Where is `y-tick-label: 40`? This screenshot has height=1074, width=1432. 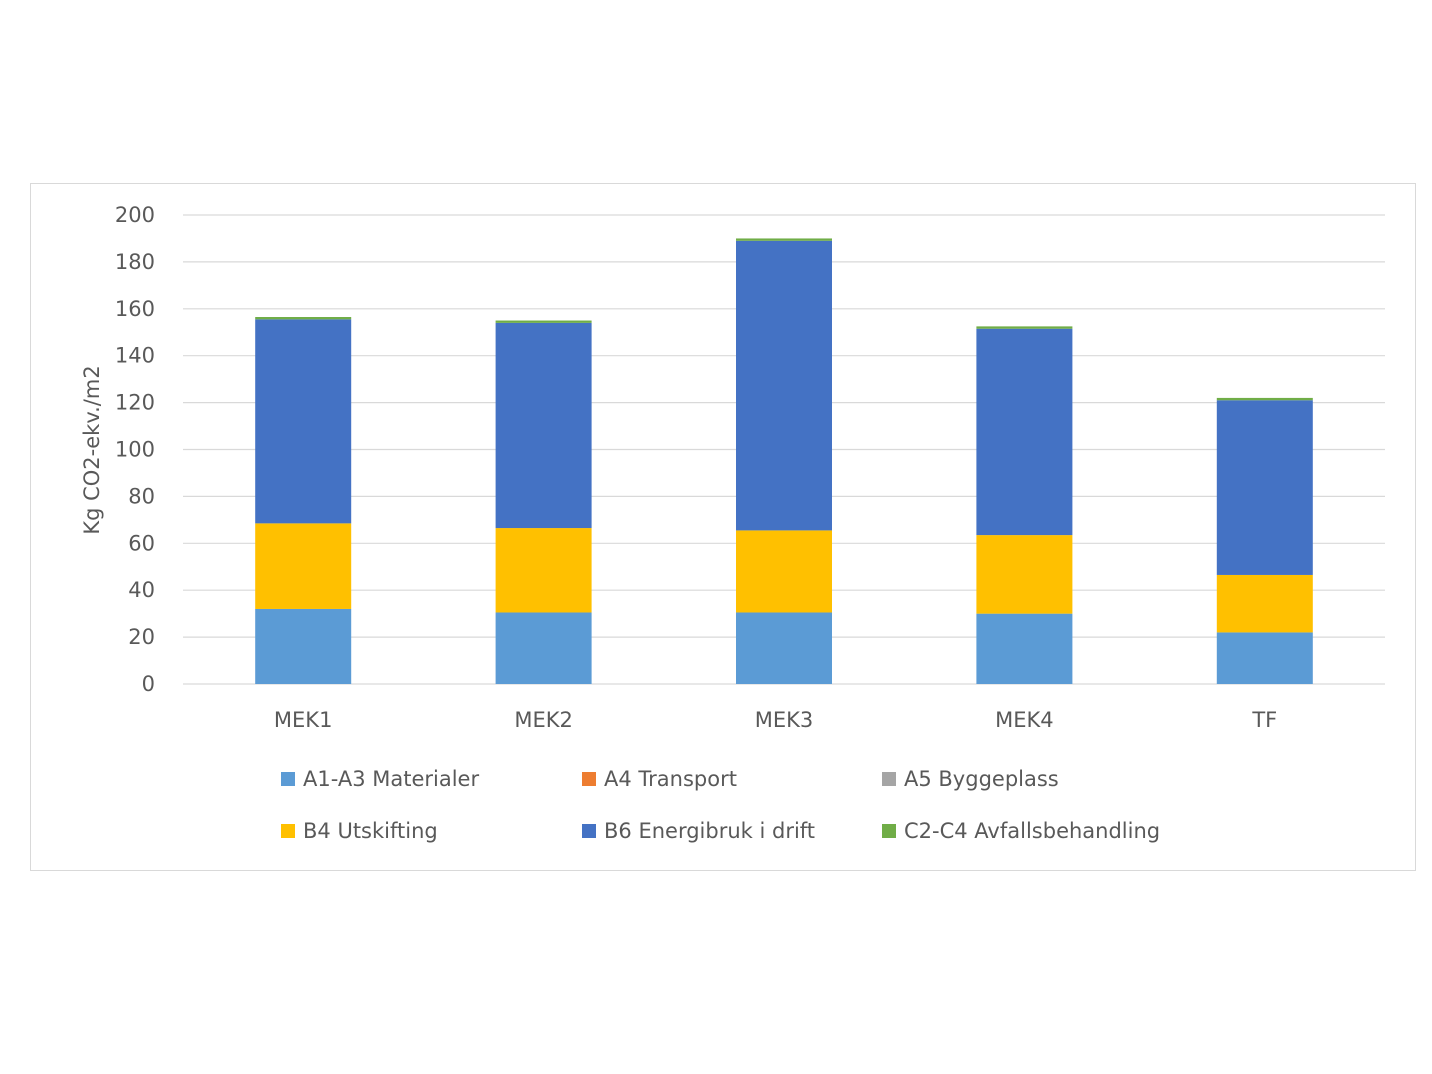
y-tick-label: 40 is located at coordinates (141, 590).